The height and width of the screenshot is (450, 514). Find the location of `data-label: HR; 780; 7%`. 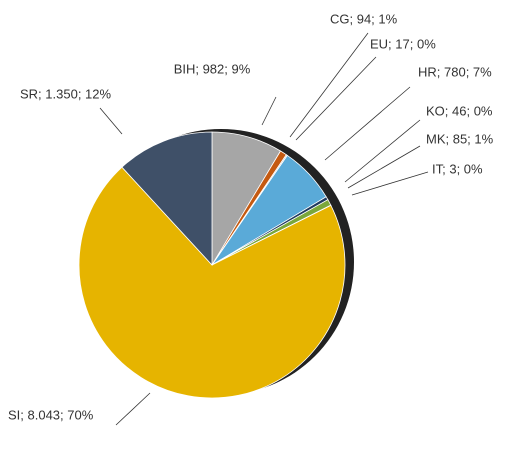

data-label: HR; 780; 7% is located at coordinates (455, 71).